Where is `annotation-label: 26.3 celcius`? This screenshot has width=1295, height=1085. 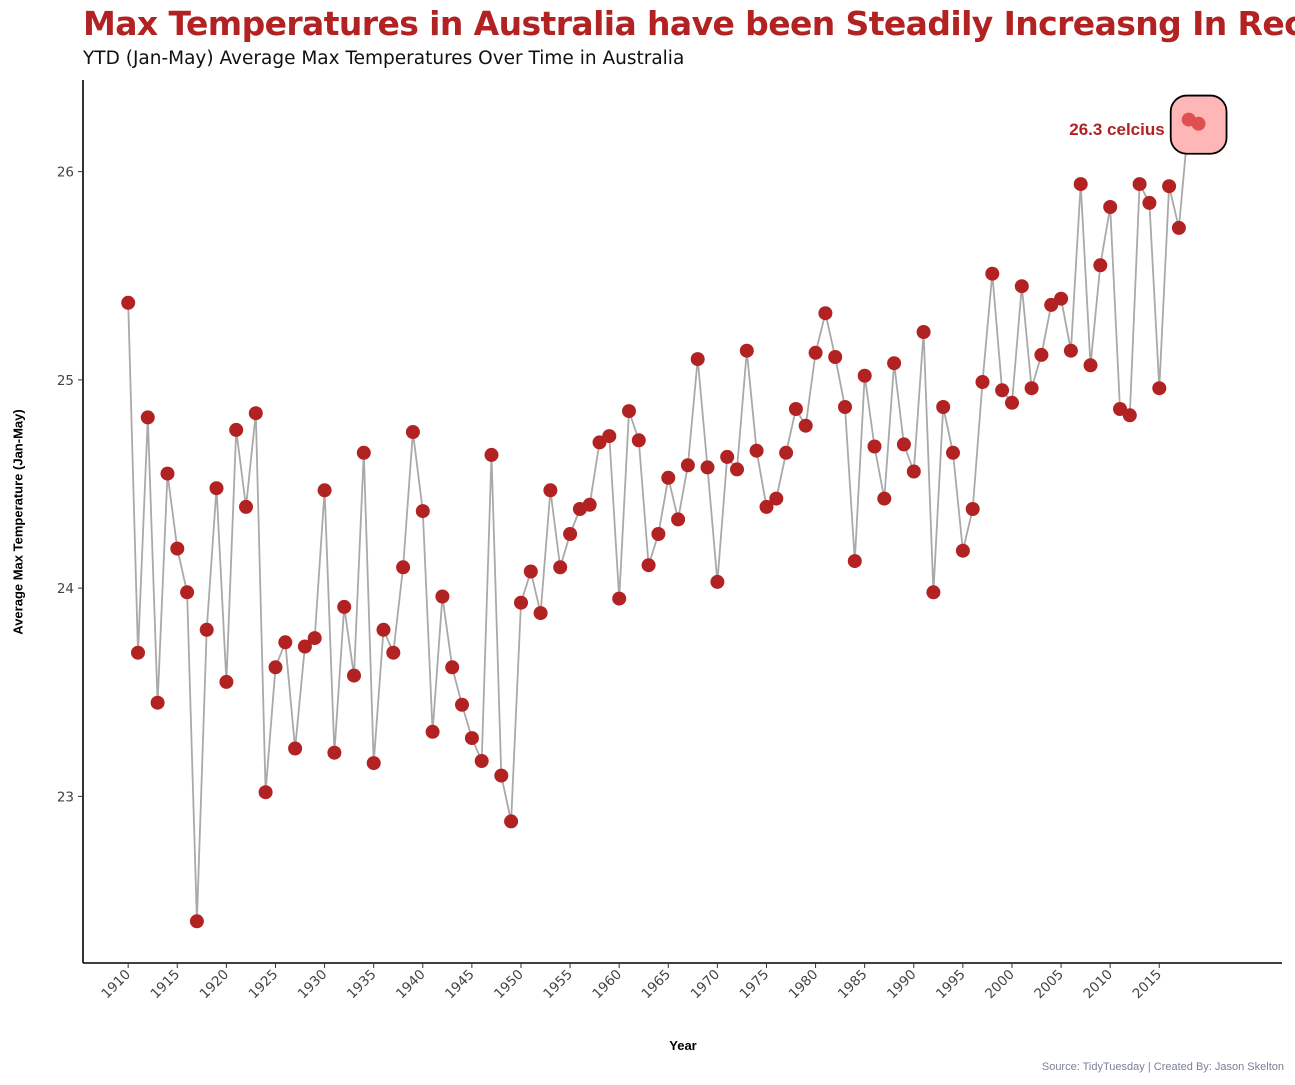
annotation-label: 26.3 celcius is located at coordinates (1116, 129).